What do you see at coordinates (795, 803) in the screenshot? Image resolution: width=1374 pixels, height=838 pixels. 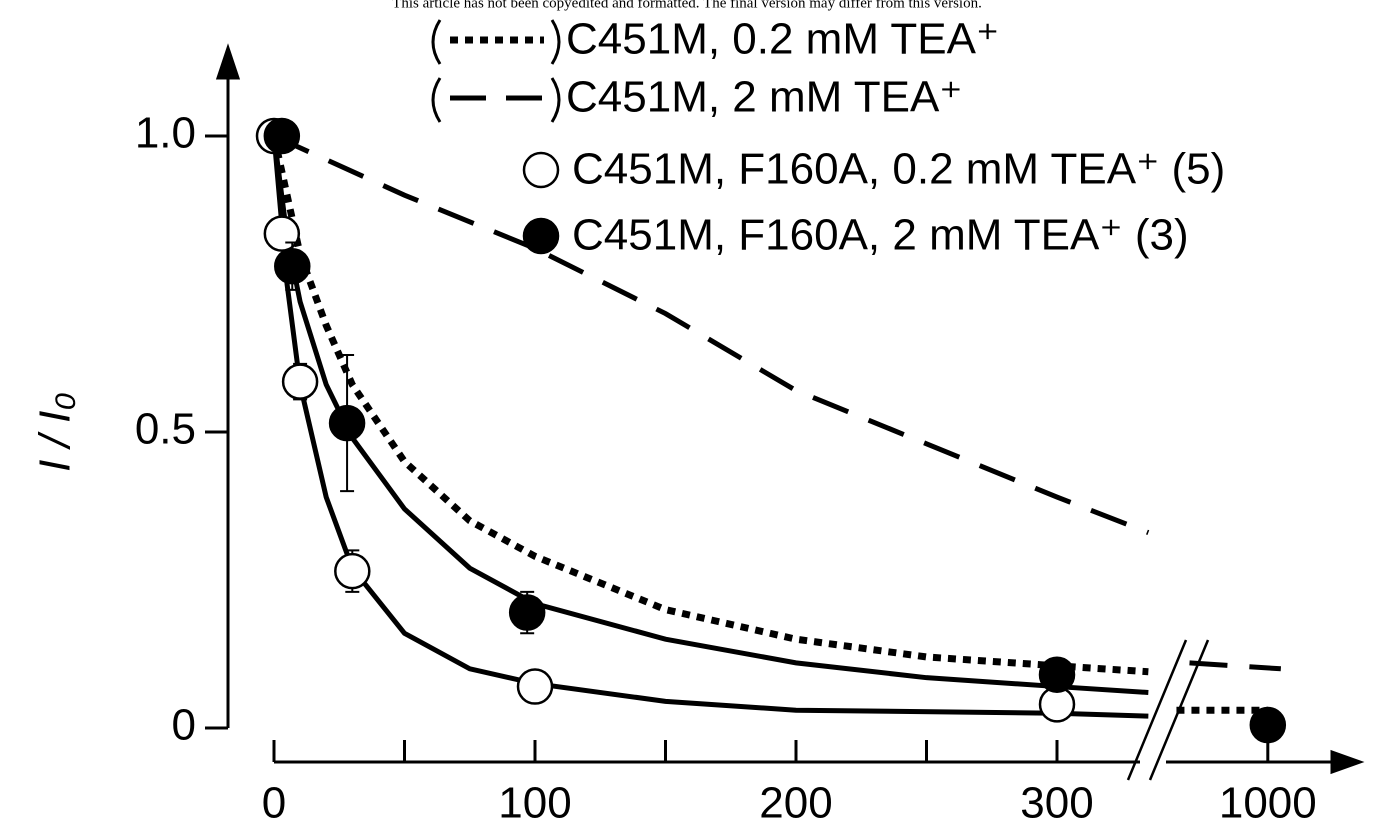 I see `x-tick-label: 200` at bounding box center [795, 803].